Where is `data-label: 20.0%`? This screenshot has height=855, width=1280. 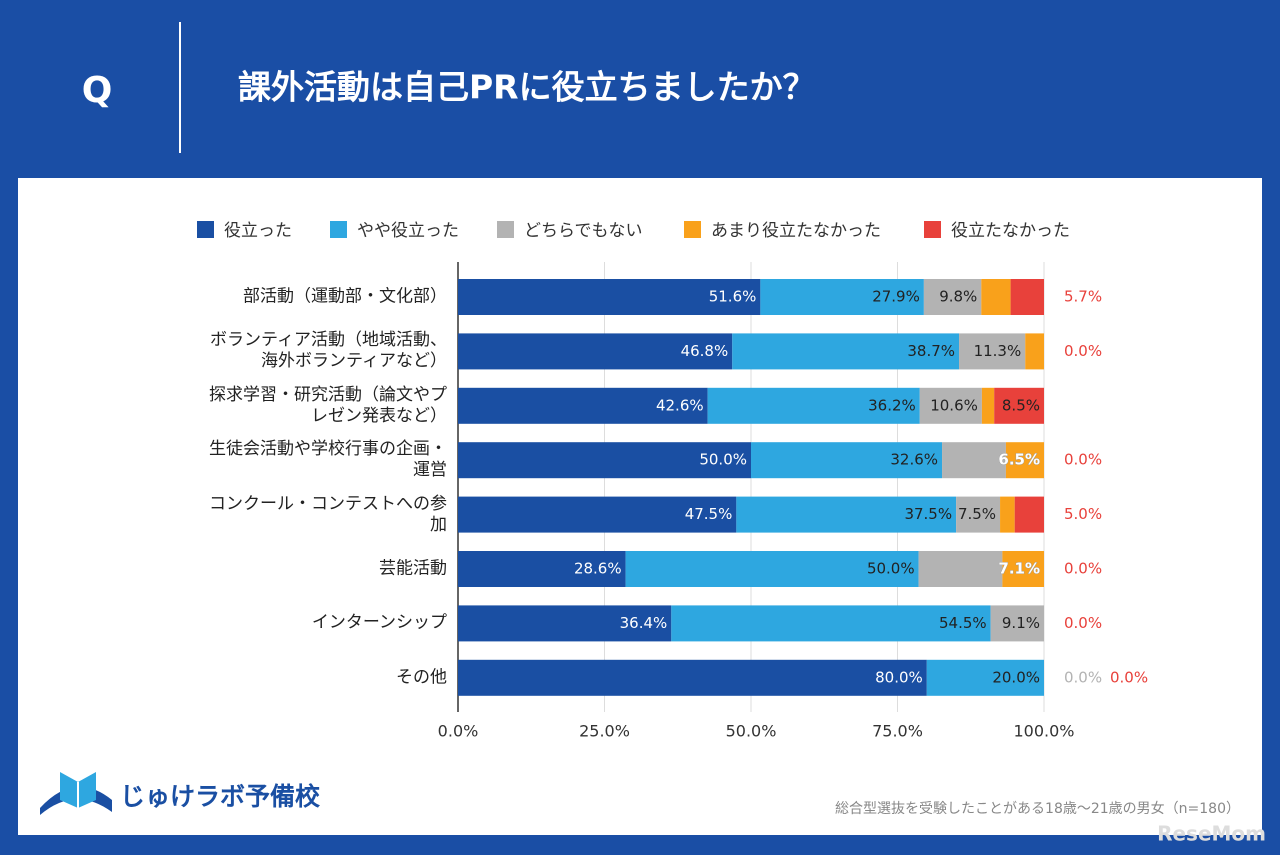 data-label: 20.0% is located at coordinates (1016, 677).